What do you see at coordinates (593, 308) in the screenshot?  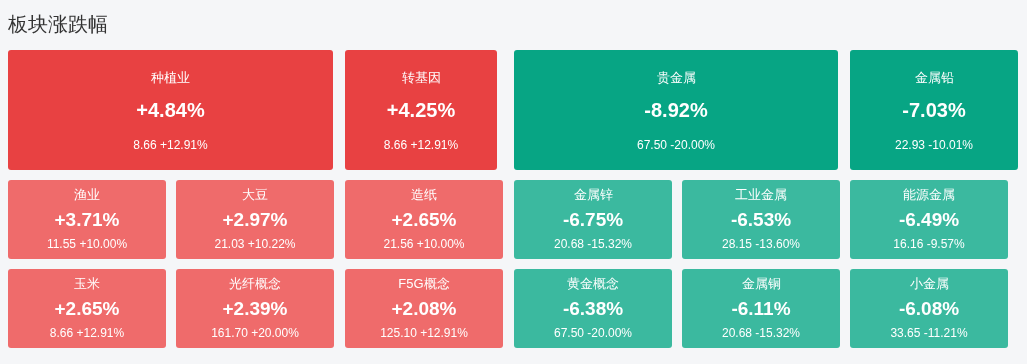 I see `data-label: -6.38%` at bounding box center [593, 308].